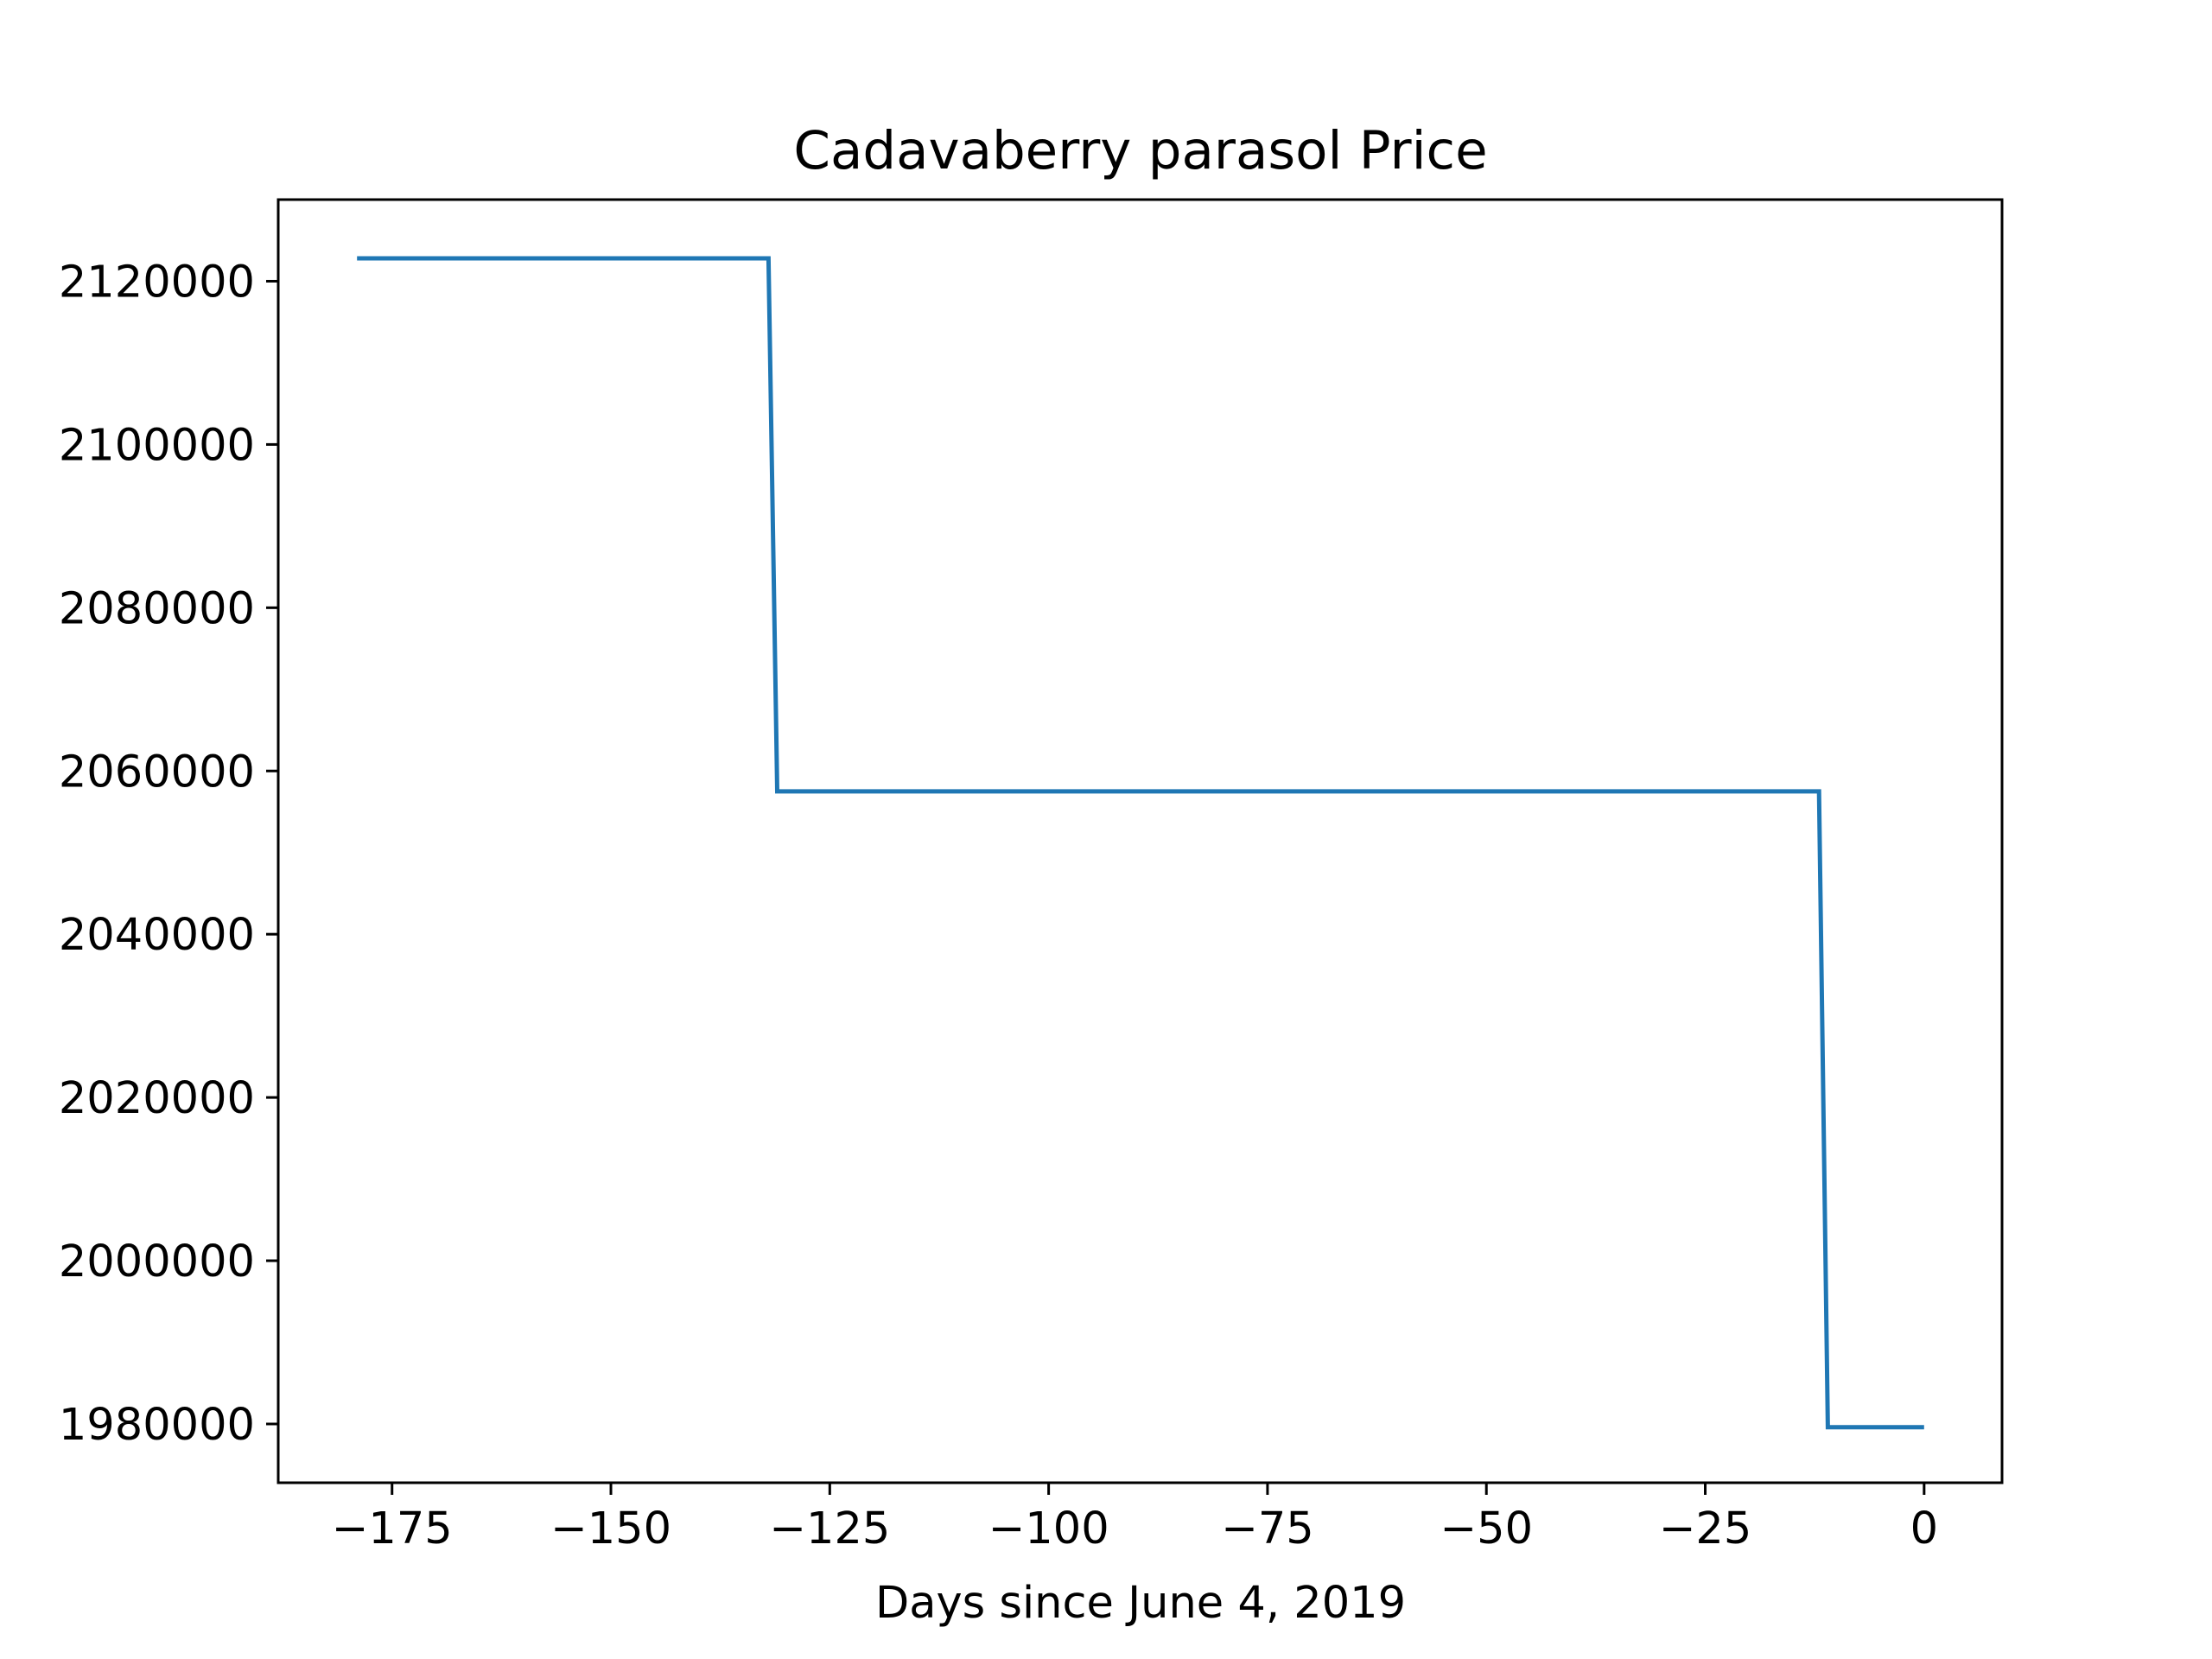  What do you see at coordinates (1486, 1528) in the screenshot?
I see `x-tick-label: −50` at bounding box center [1486, 1528].